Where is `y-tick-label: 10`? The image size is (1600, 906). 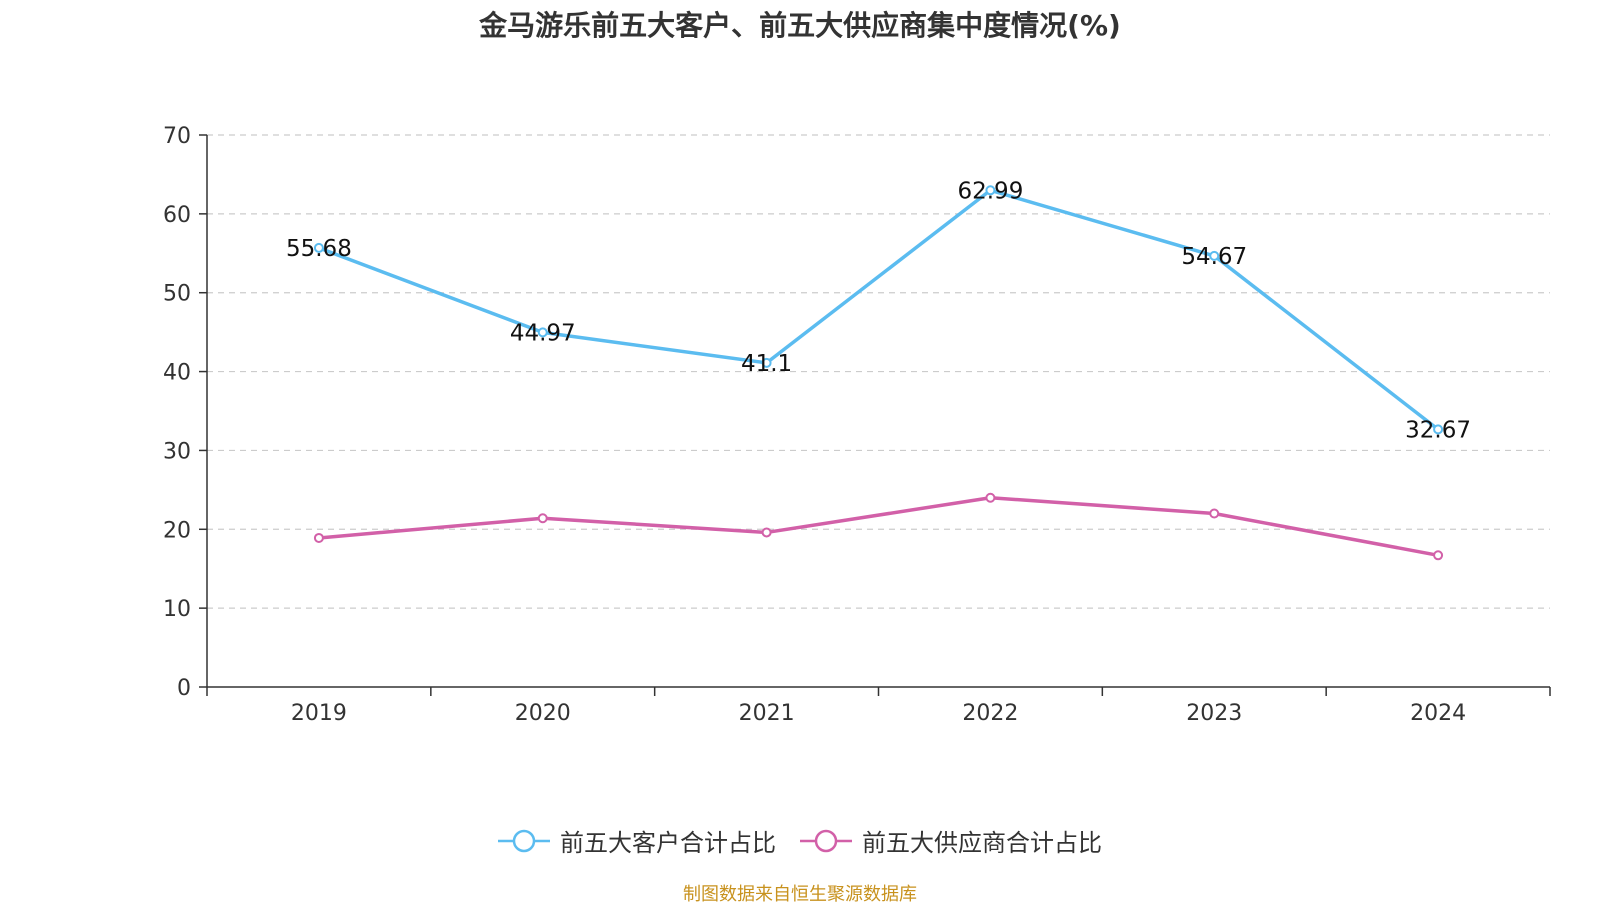 y-tick-label: 10 is located at coordinates (177, 609).